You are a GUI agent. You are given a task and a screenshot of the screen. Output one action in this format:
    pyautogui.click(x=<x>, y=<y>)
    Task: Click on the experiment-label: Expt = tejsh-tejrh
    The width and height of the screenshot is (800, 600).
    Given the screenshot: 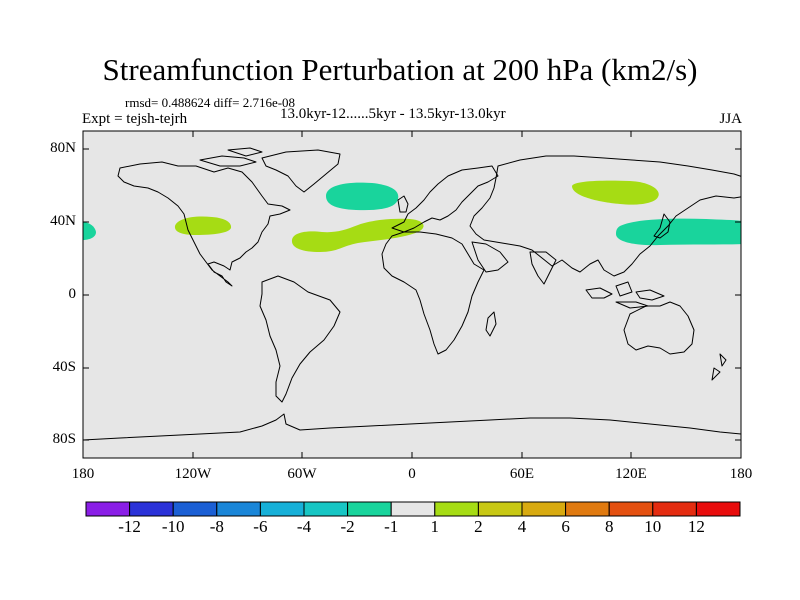 What is the action you would take?
    pyautogui.click(x=135, y=119)
    